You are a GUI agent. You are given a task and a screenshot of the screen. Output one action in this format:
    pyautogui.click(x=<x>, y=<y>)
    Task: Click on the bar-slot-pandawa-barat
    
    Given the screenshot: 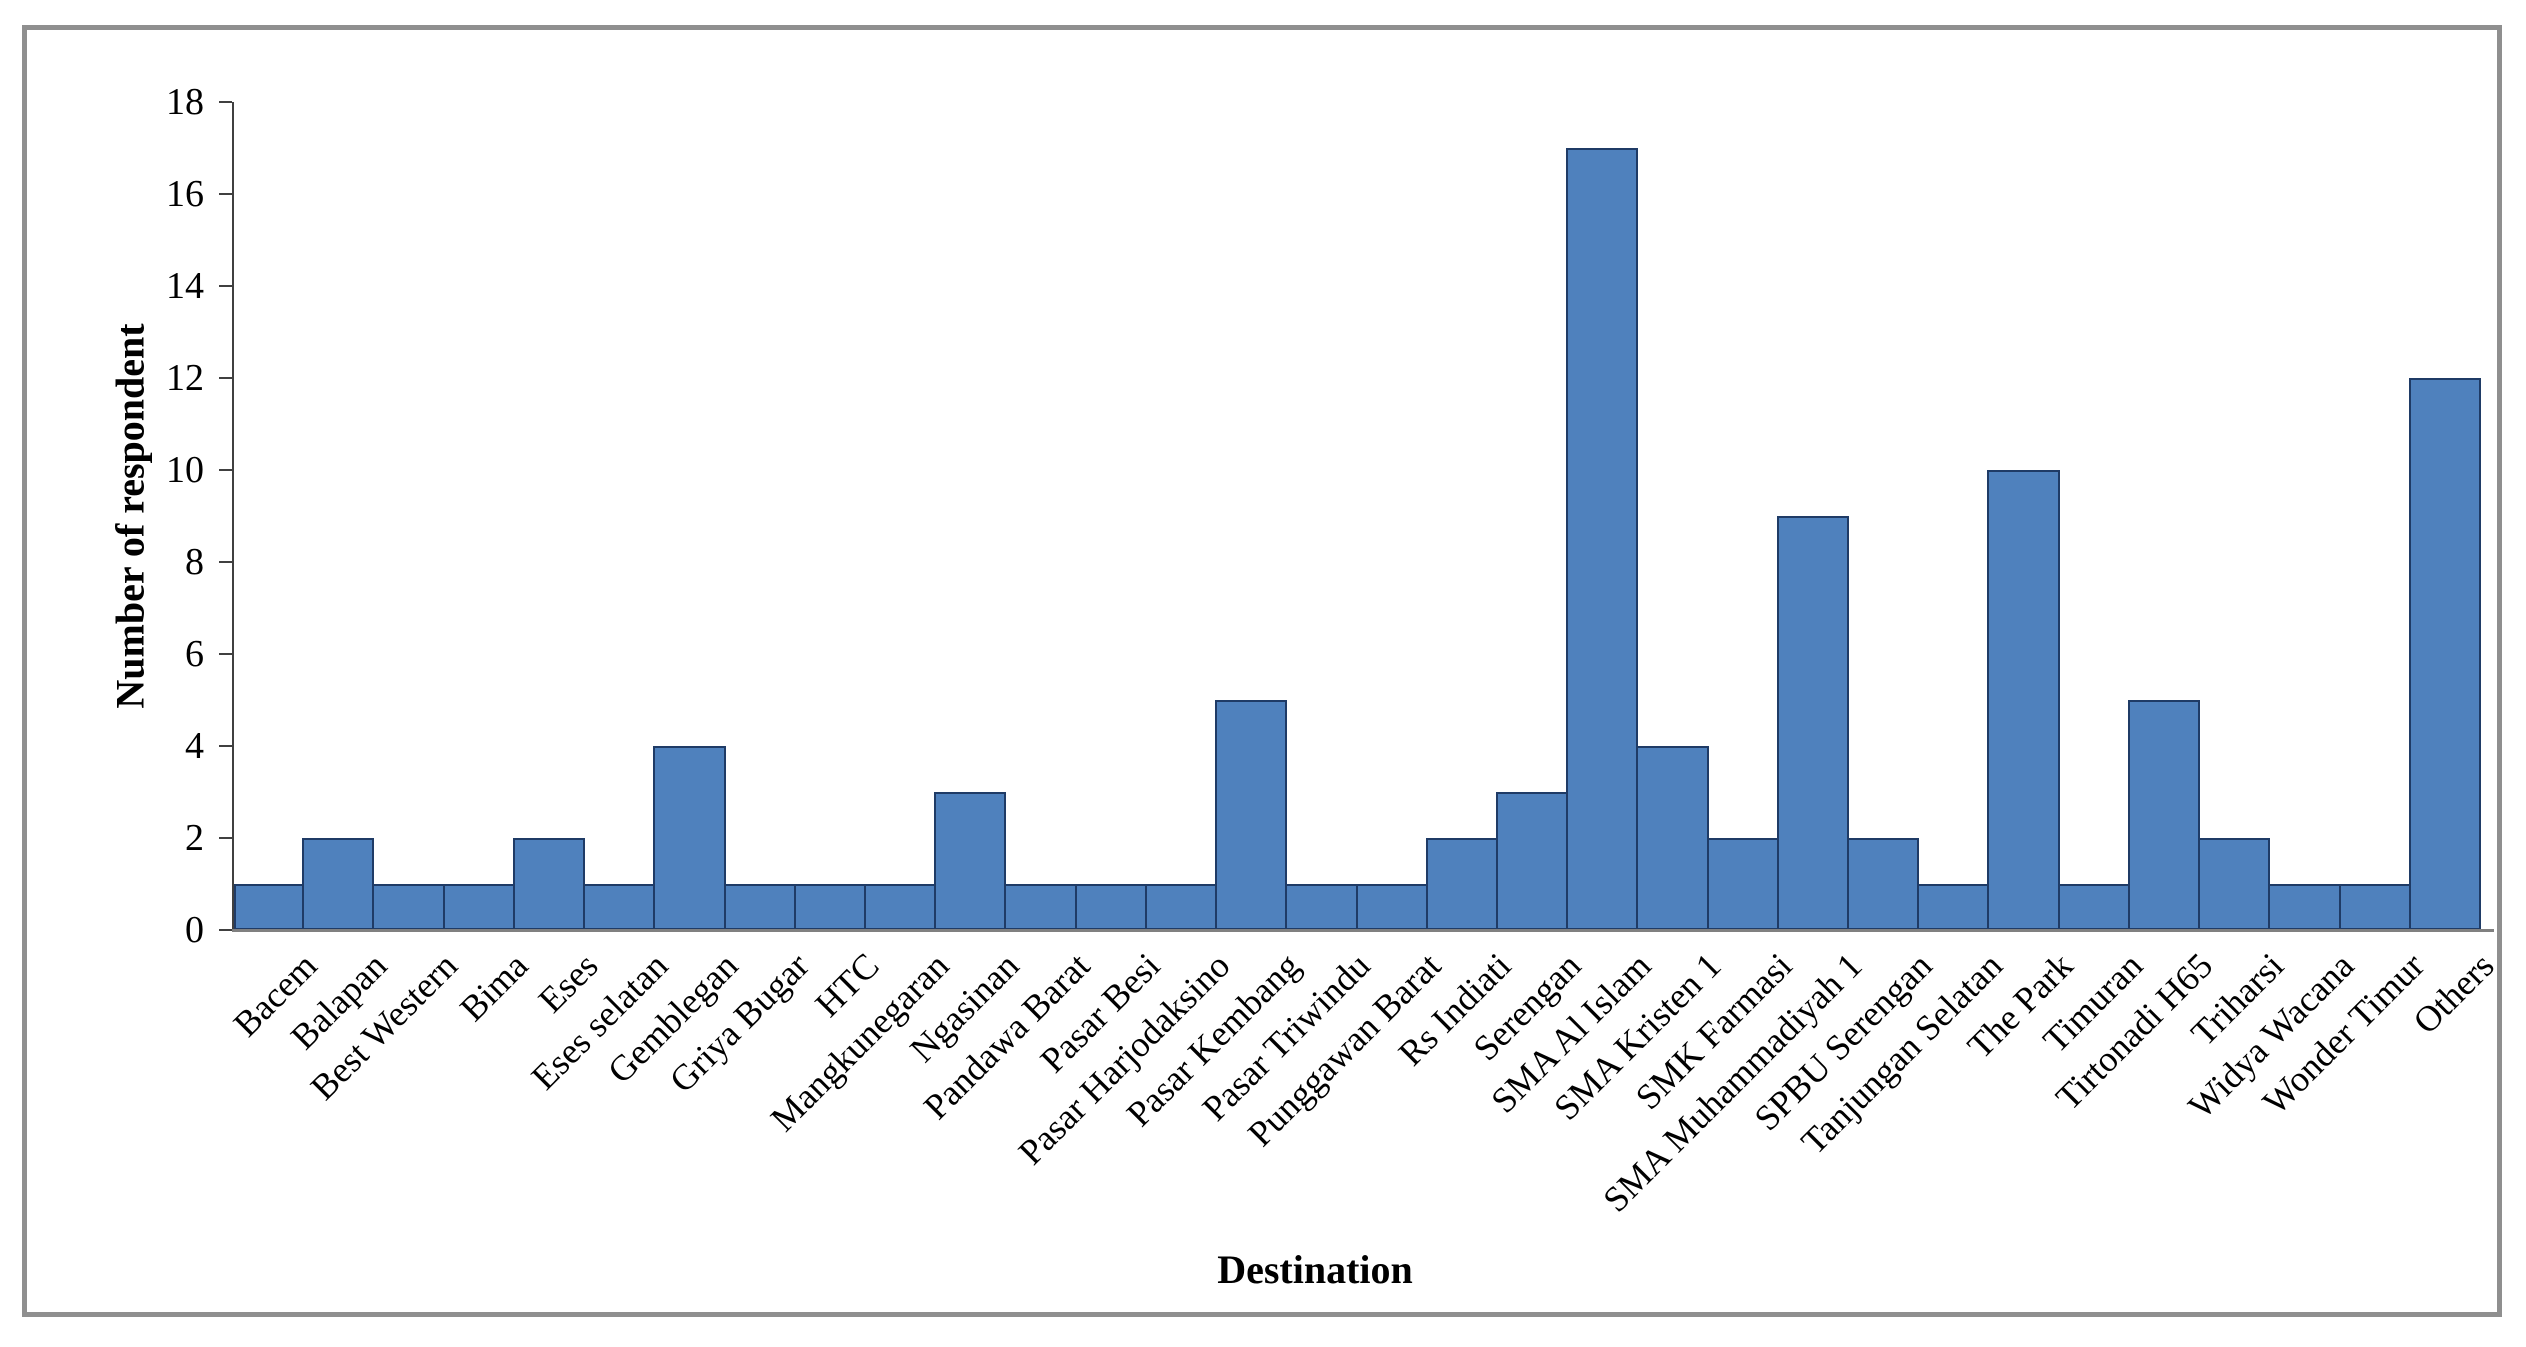 What is the action you would take?
    pyautogui.click(x=1040, y=516)
    